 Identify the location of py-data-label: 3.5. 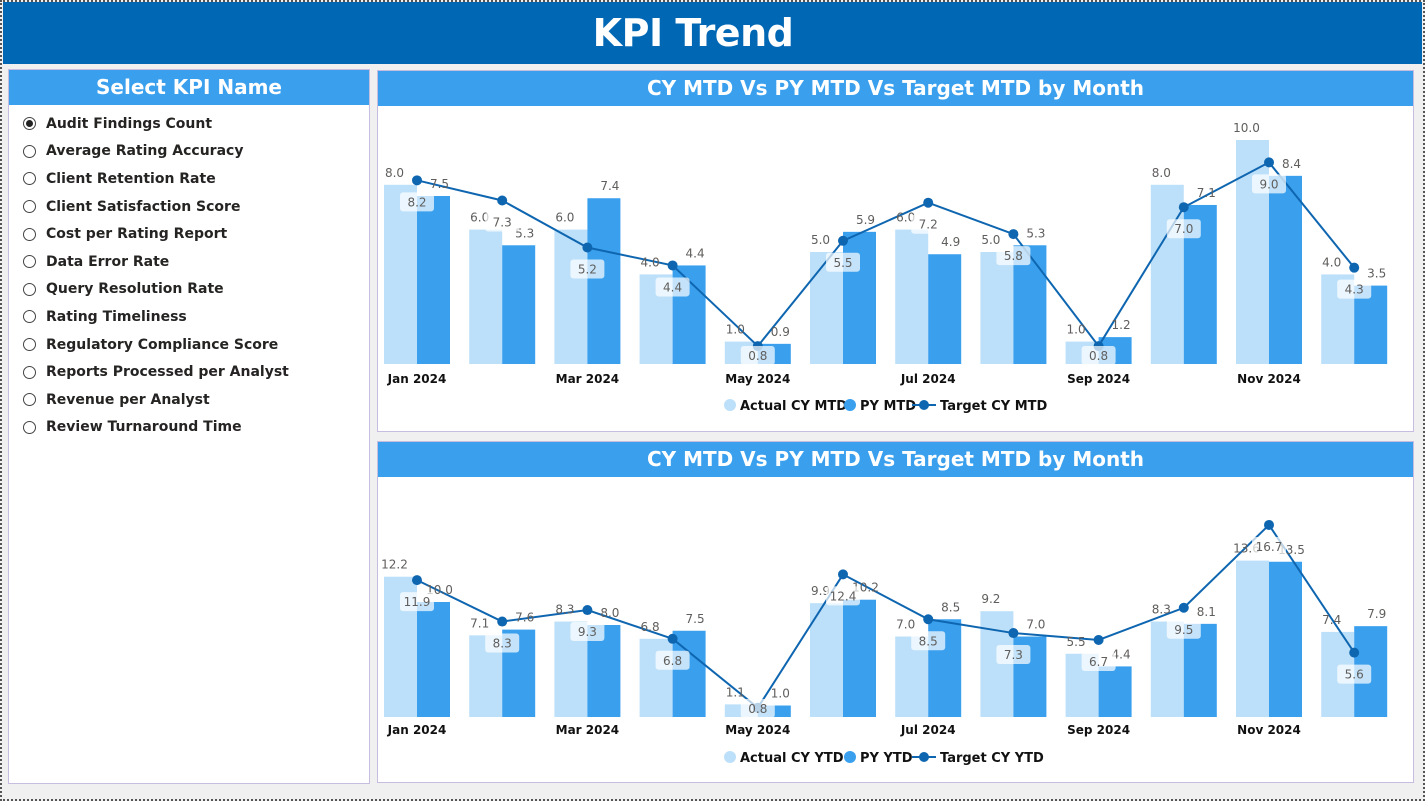
(1376, 274).